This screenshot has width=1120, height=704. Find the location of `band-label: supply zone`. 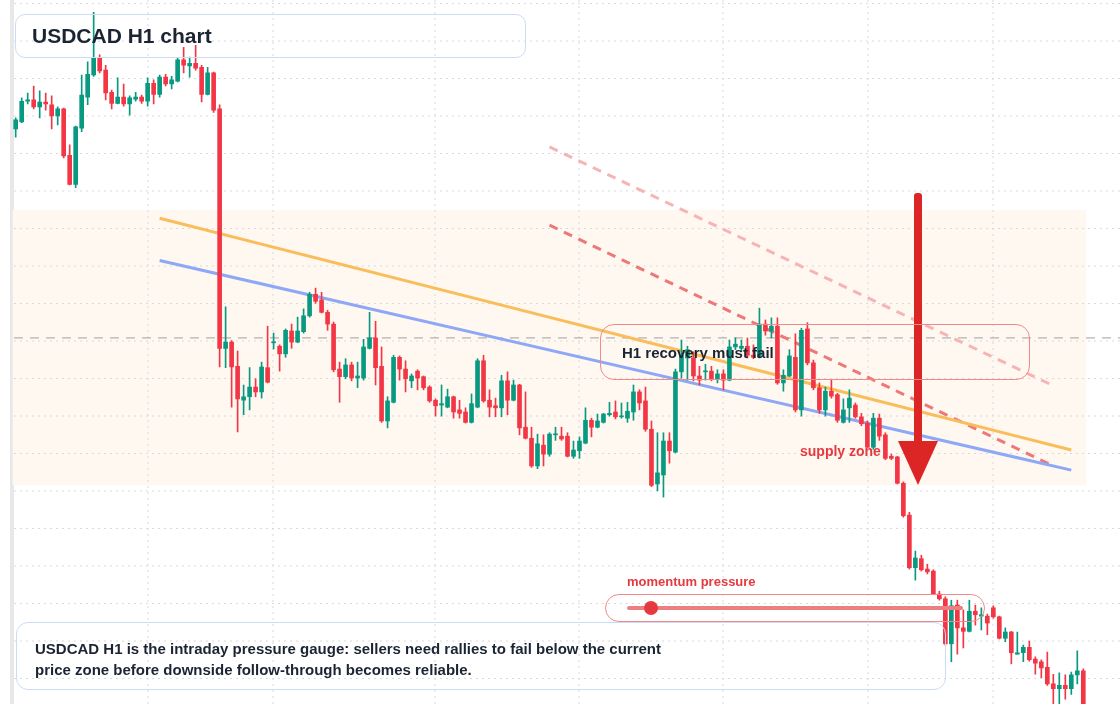

band-label: supply zone is located at coordinates (841, 451).